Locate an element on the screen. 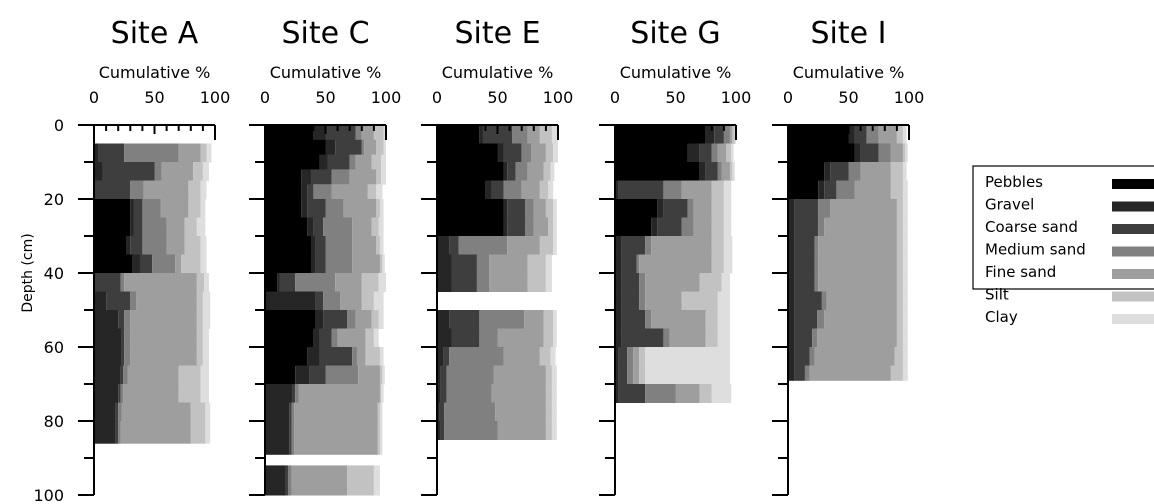 The height and width of the screenshot is (504, 1154). x-axis-label: Cumulative % is located at coordinates (326, 72).